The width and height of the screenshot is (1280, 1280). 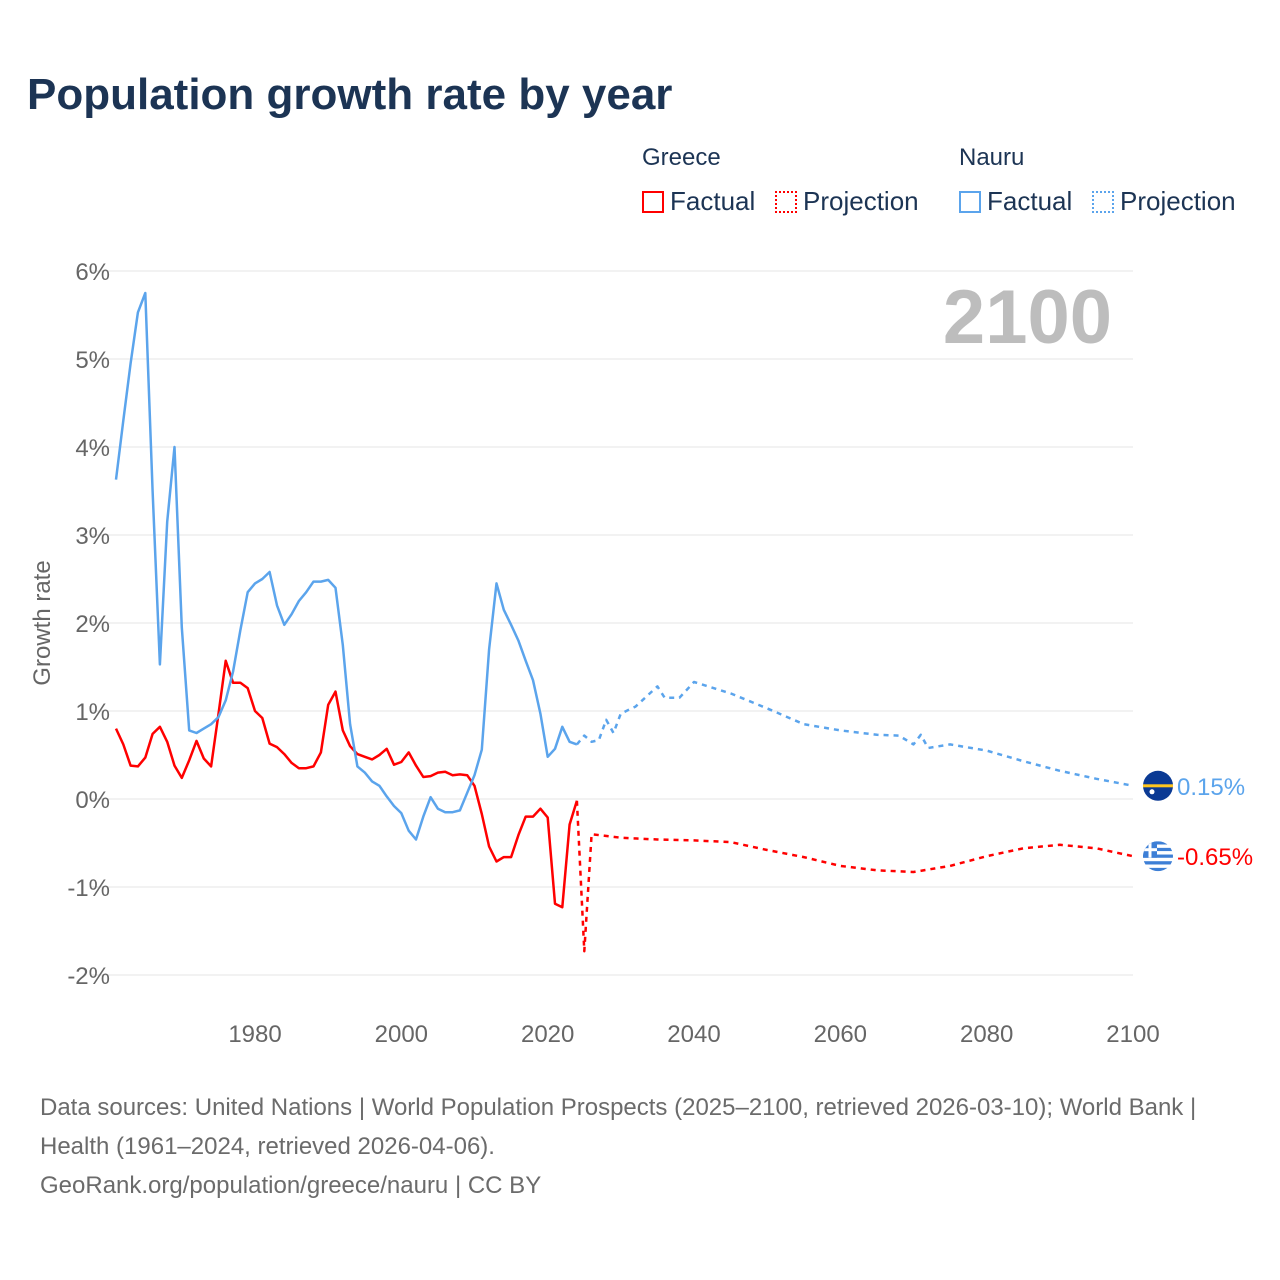 I want to click on greece-factual-line, so click(x=346, y=784).